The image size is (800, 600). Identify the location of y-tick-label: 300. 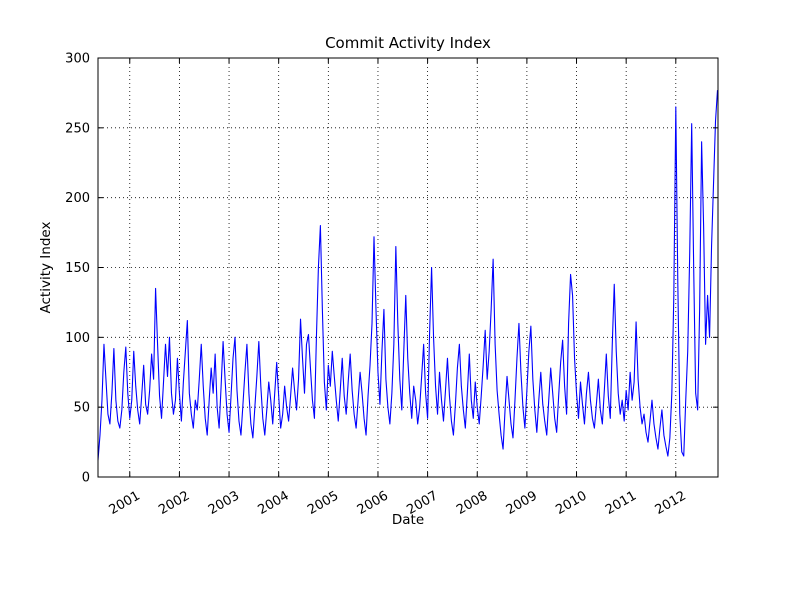
(77, 59).